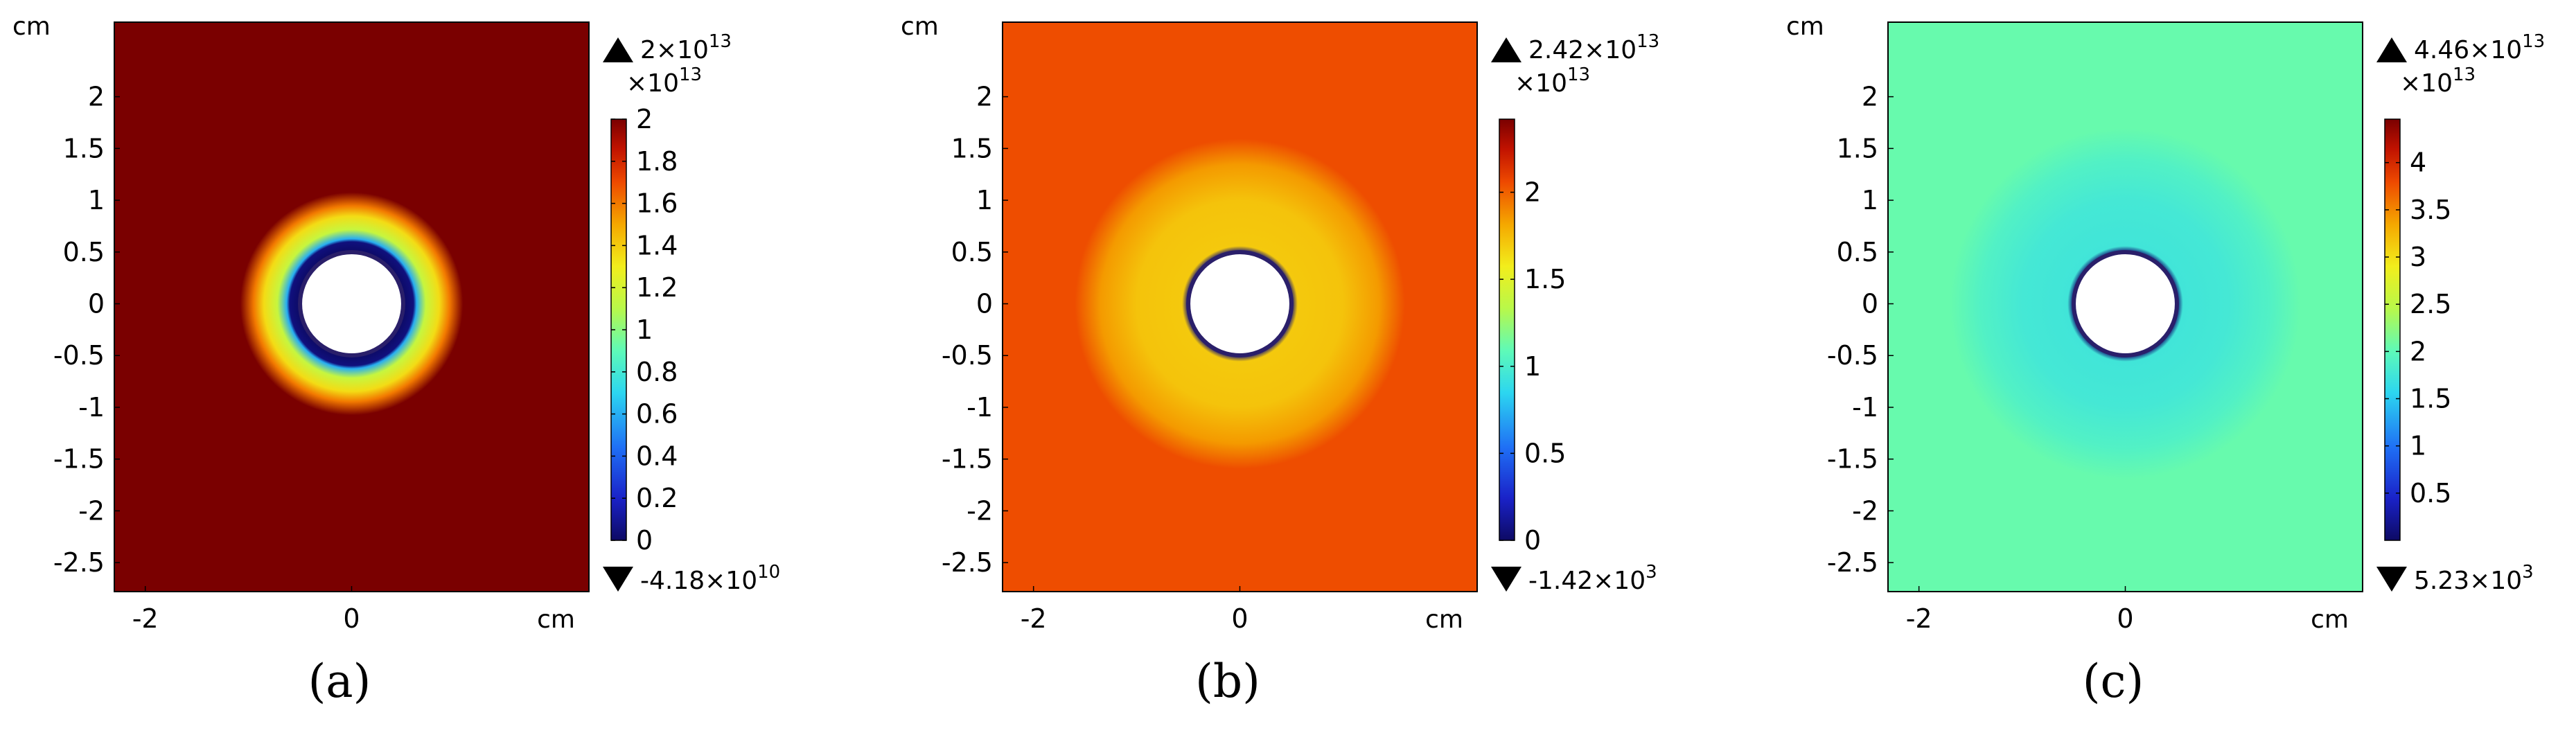 This screenshot has height=735, width=2576. Describe the element at coordinates (2468, 581) in the screenshot. I see `colorbar-min-label-base: 5.23×10` at that location.